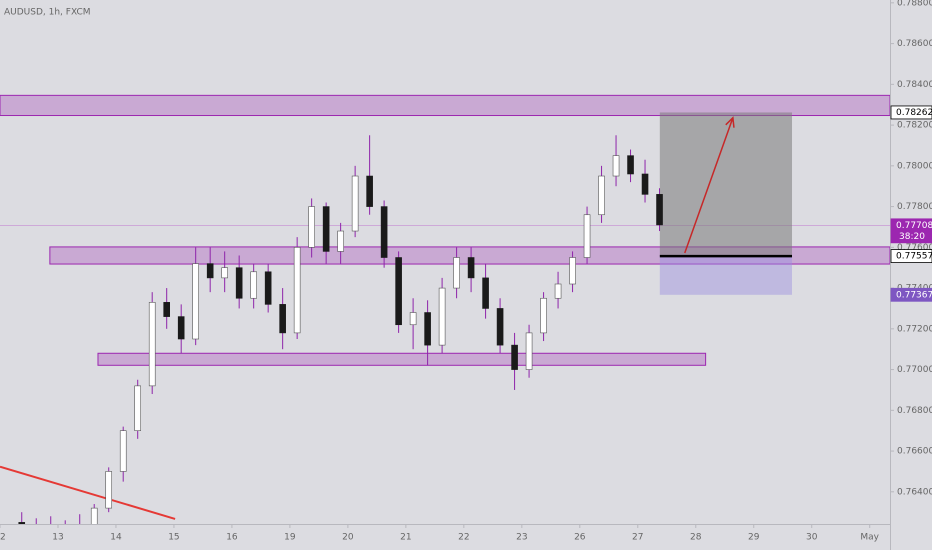  What do you see at coordinates (914, 85) in the screenshot?
I see `y-tick-label: 0.78400` at bounding box center [914, 85].